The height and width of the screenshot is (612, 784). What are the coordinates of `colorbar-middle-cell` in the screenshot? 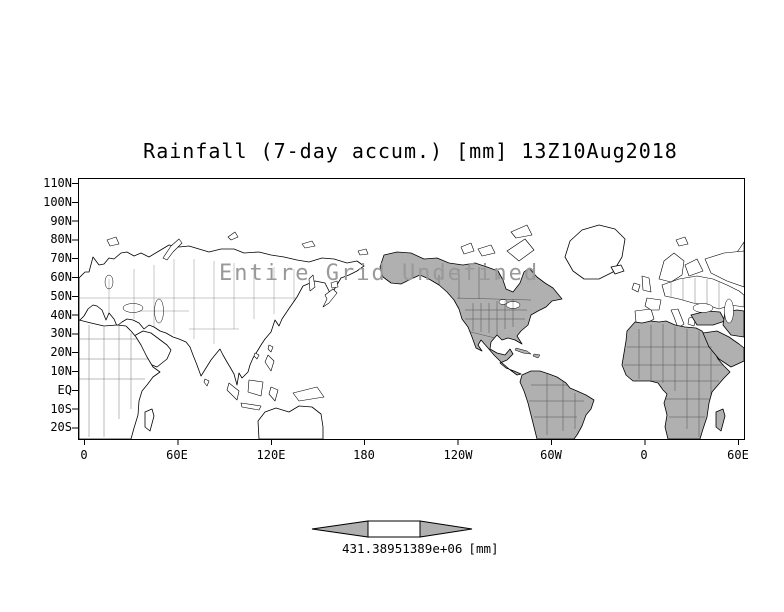 It's located at (394, 529).